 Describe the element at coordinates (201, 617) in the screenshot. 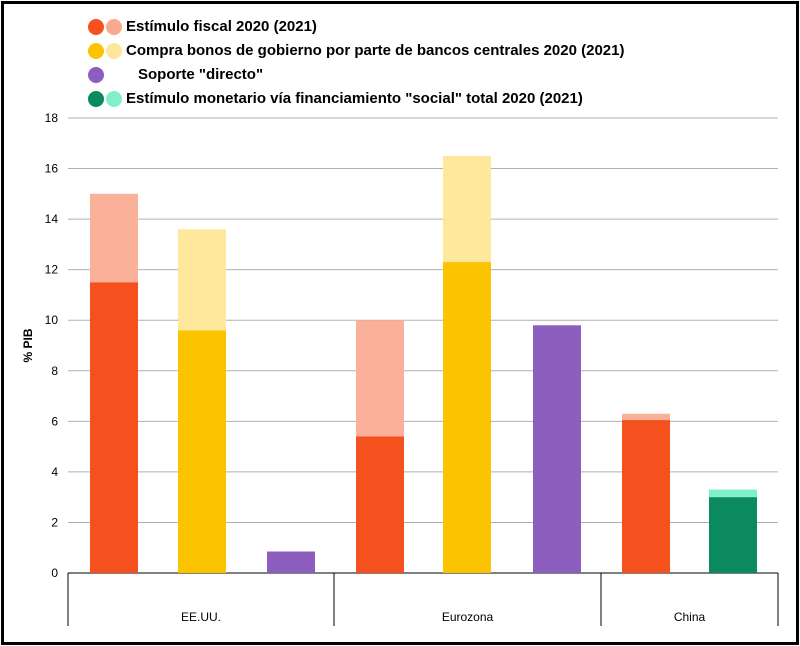

I see `x-group-label: EE.UU.` at that location.